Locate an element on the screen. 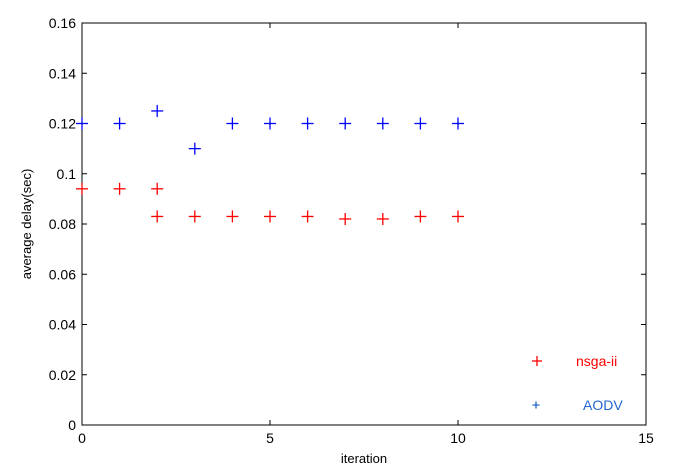 The height and width of the screenshot is (468, 675). y-tick-label: 0.08 is located at coordinates (62, 224).